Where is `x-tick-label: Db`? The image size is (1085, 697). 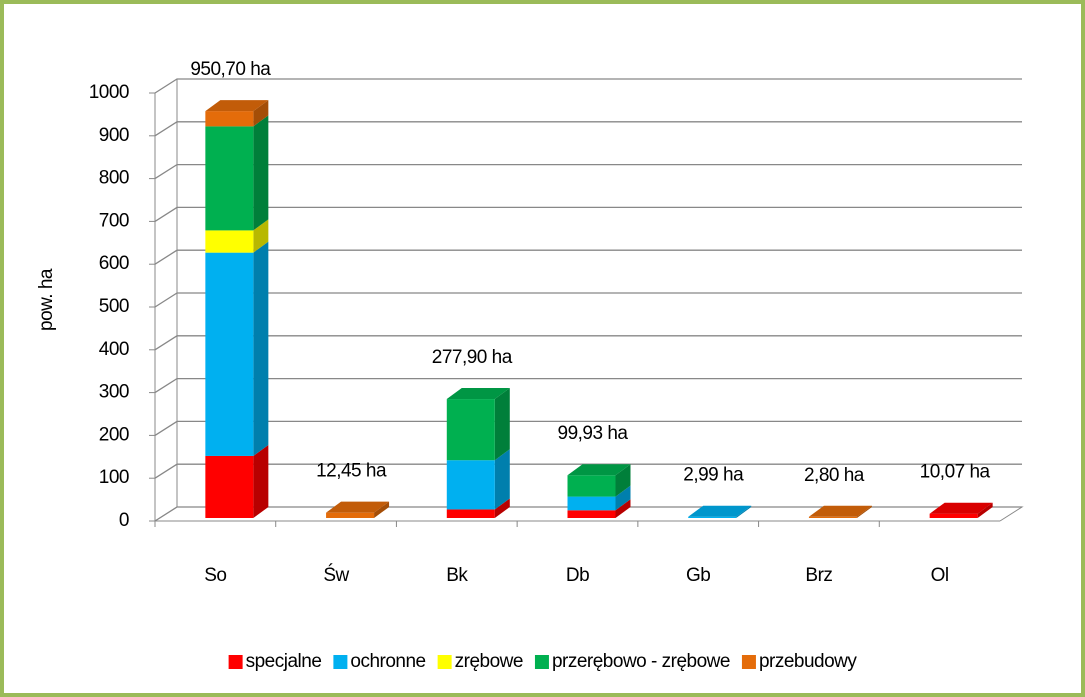
x-tick-label: Db is located at coordinates (577, 575).